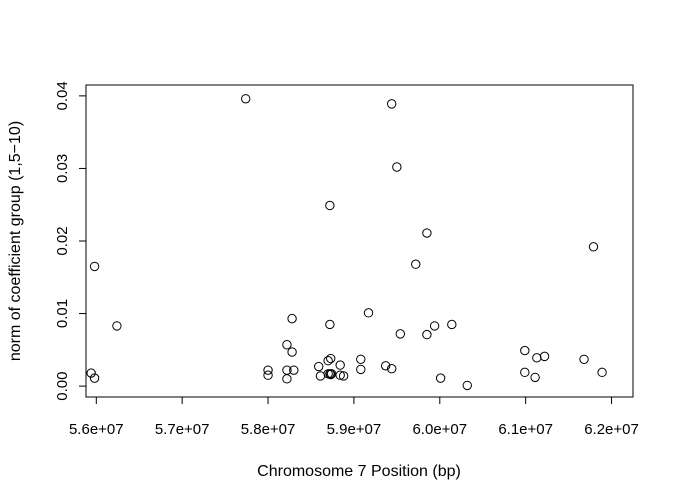  Describe the element at coordinates (182, 429) in the screenshot. I see `x-tick-label: 5.7e+07` at that location.